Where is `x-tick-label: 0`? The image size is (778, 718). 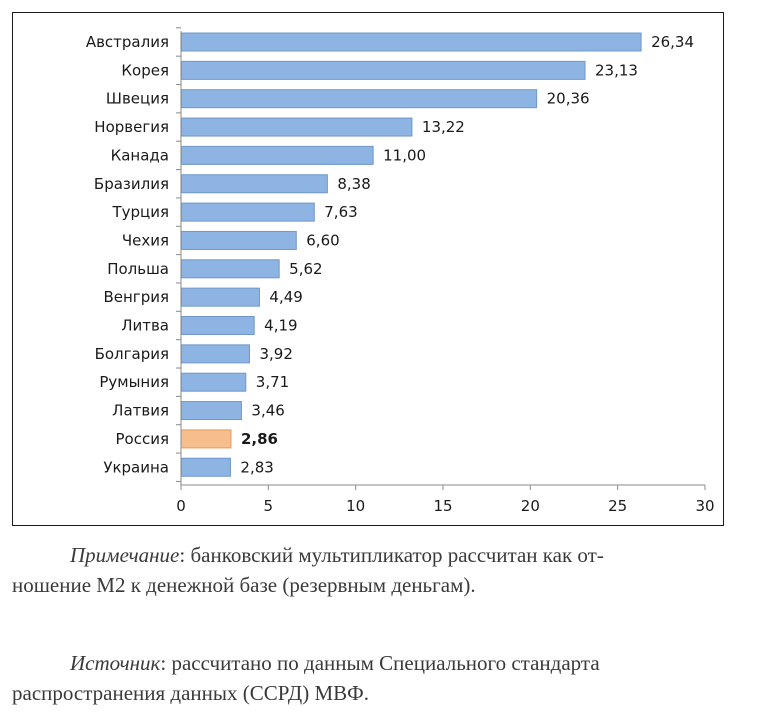 x-tick-label: 0 is located at coordinates (181, 506).